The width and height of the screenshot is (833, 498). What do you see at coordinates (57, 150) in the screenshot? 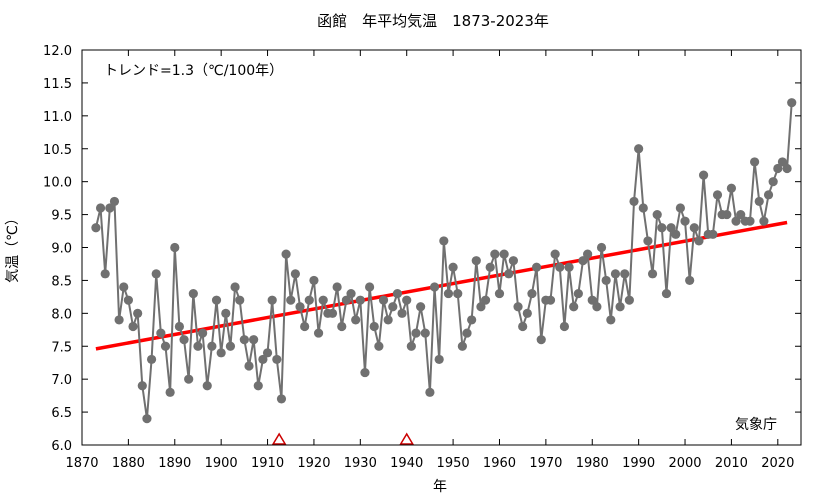
I see `y-tick-label: 10.5` at bounding box center [57, 150].